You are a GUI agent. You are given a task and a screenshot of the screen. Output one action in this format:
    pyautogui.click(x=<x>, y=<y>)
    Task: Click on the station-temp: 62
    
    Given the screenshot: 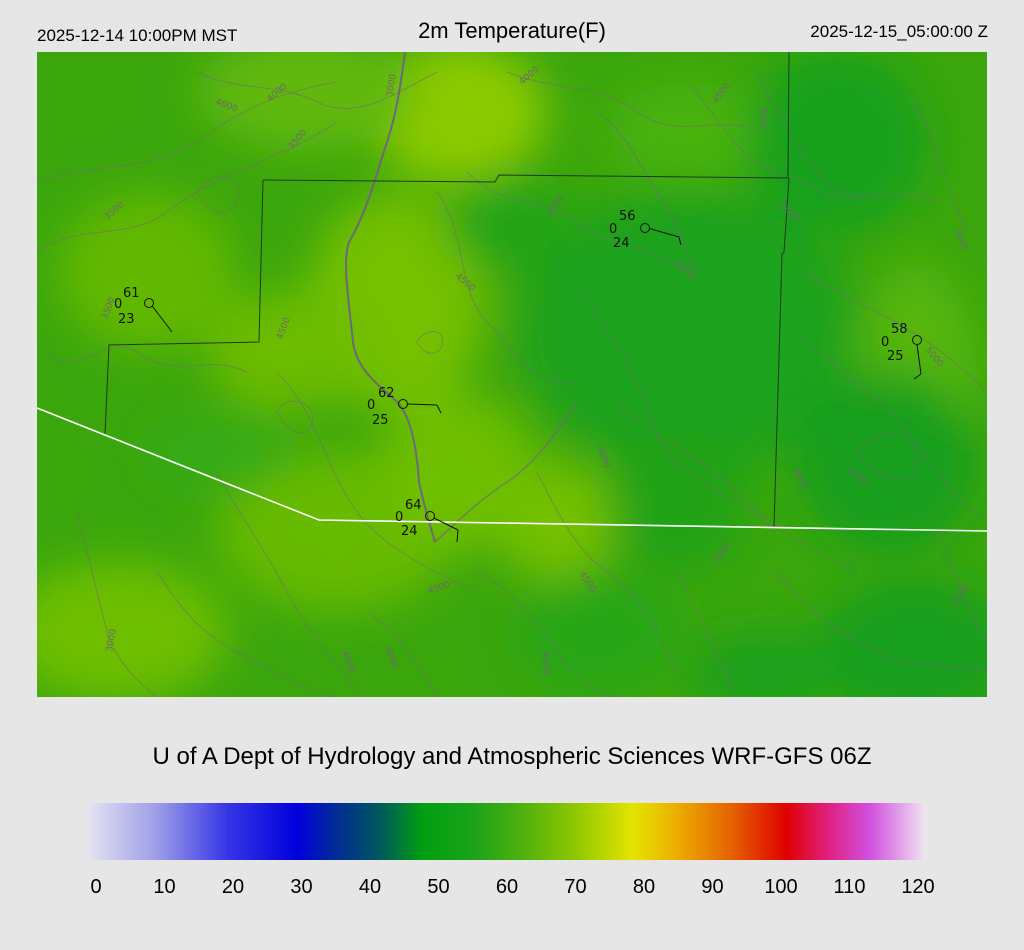 What is the action you would take?
    pyautogui.click(x=386, y=393)
    